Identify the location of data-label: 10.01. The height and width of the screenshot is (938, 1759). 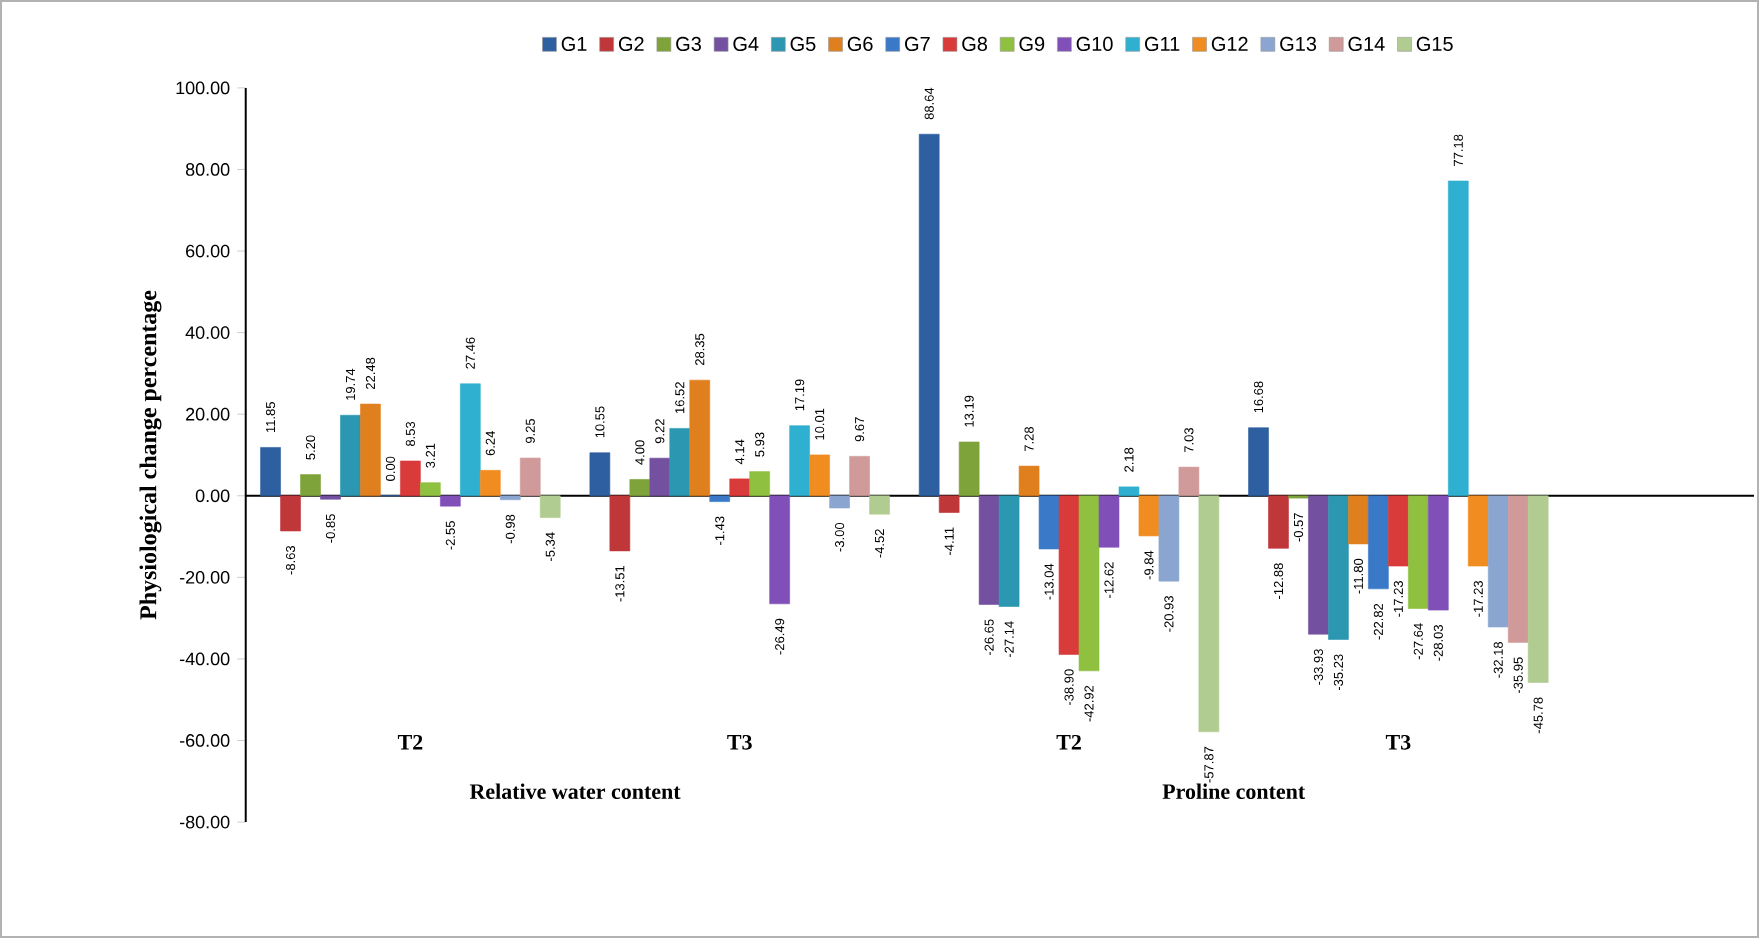
(820, 424).